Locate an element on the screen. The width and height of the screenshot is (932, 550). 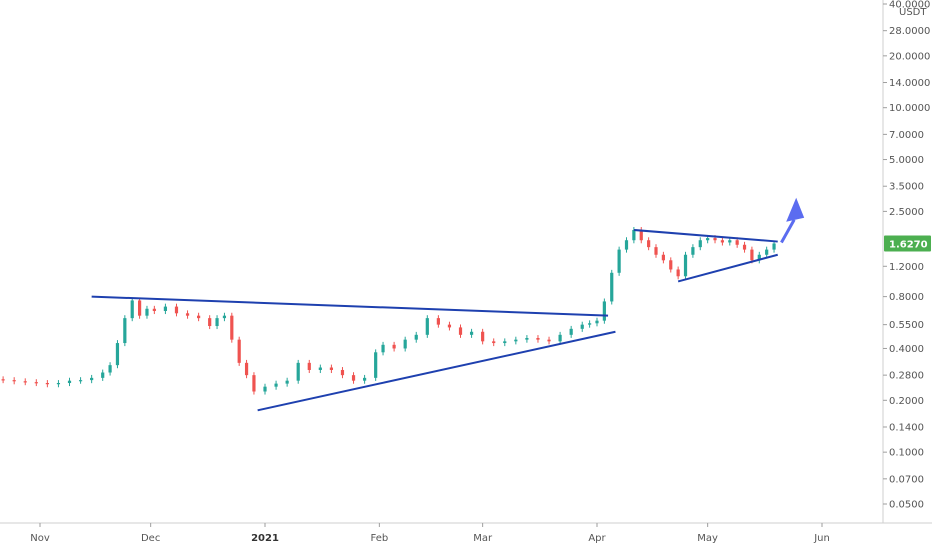
price-axis-bg is located at coordinates (908, 261).